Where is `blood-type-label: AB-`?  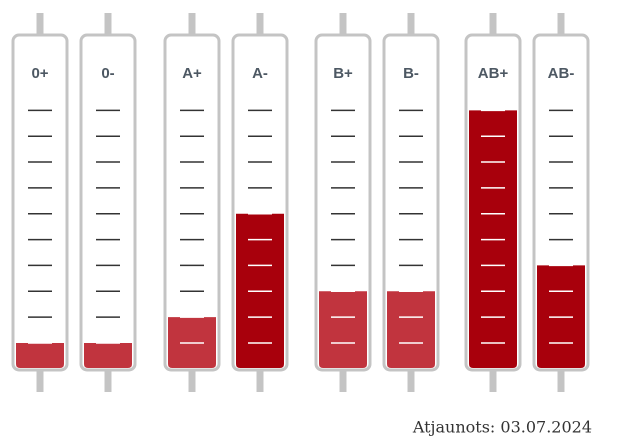 blood-type-label: AB- is located at coordinates (561, 73).